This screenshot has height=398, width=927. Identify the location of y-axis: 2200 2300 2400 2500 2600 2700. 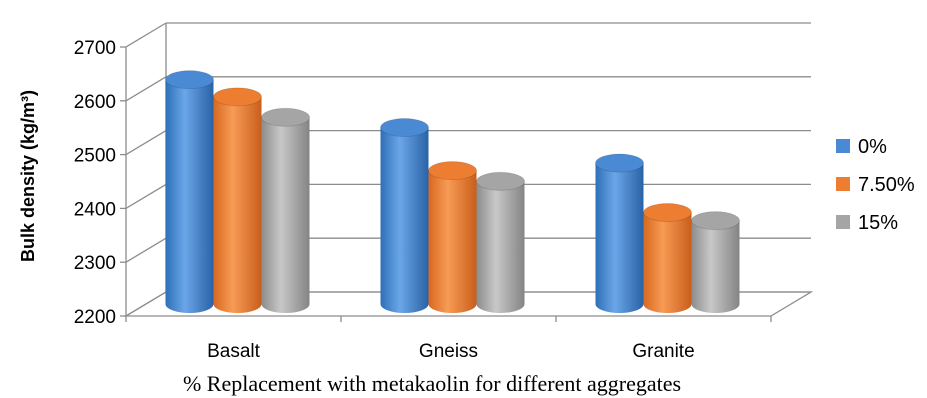
(100, 183).